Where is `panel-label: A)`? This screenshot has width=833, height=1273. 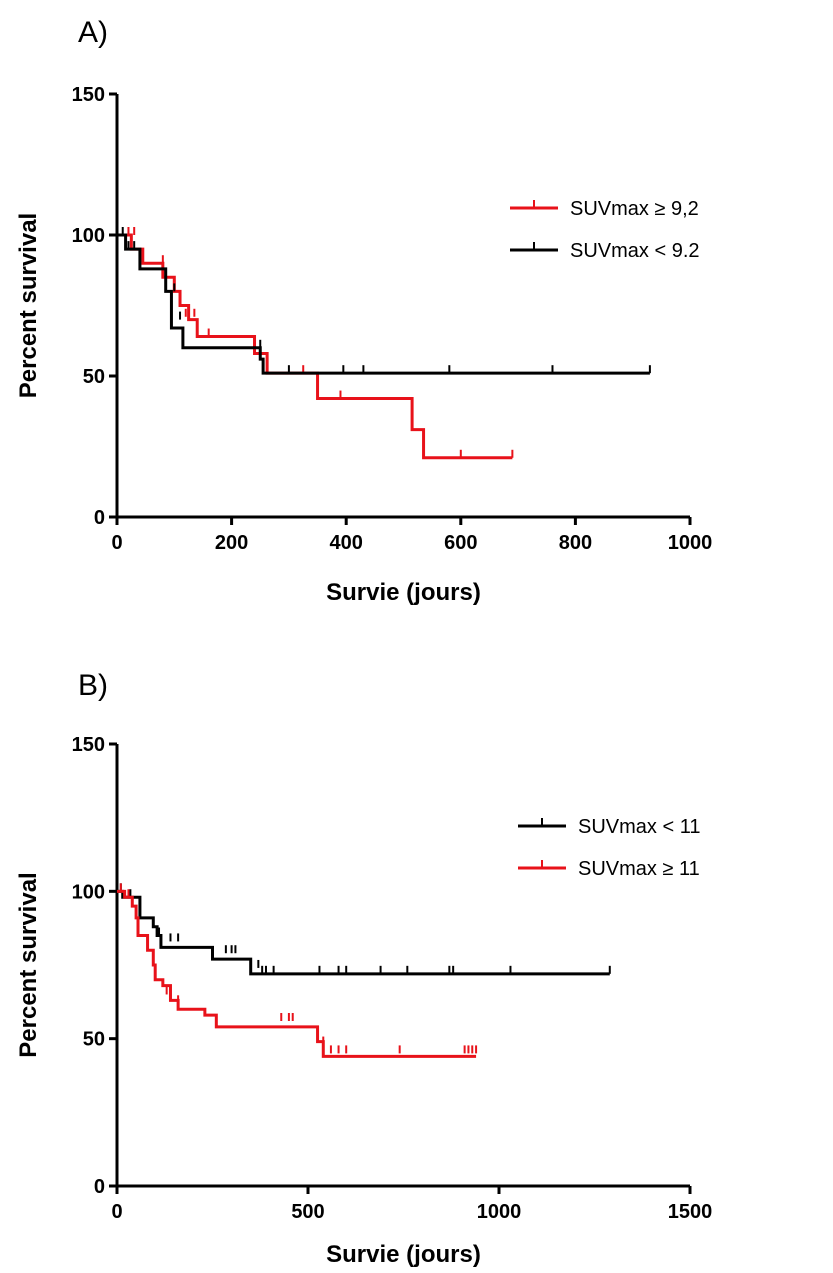 panel-label: A) is located at coordinates (93, 32).